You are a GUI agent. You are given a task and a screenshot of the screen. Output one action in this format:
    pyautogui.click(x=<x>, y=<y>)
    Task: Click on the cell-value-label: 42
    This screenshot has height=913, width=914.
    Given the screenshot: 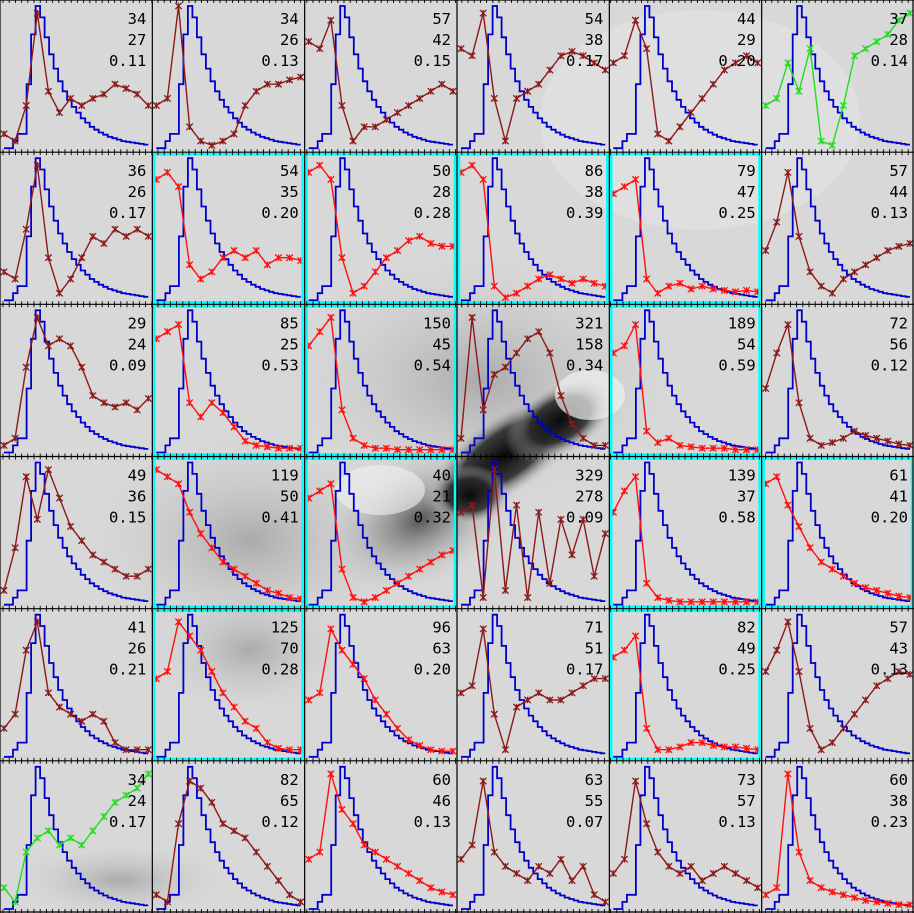 What is the action you would take?
    pyautogui.click(x=441, y=40)
    